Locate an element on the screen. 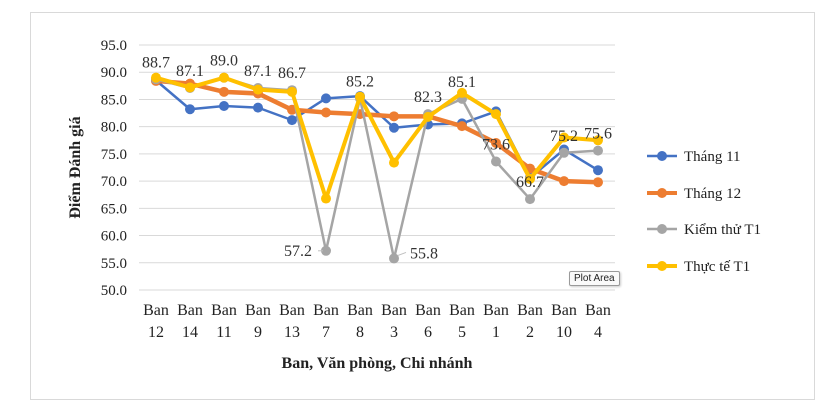 Image resolution: width=832 pixels, height=417 pixels. x-tick-label: 9 is located at coordinates (258, 332).